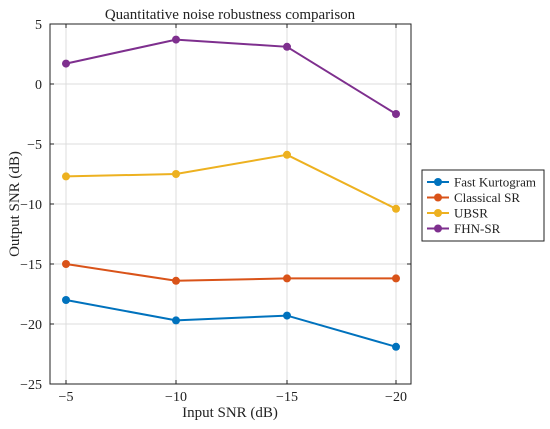 Image resolution: width=550 pixels, height=429 pixels. I want to click on legend-marker-fhn-sr, so click(438, 228).